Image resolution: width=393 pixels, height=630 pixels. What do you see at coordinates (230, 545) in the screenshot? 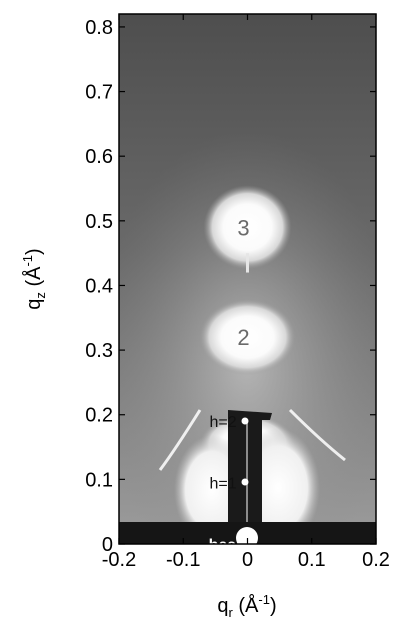
I see `beam-annotation: beam` at bounding box center [230, 545].